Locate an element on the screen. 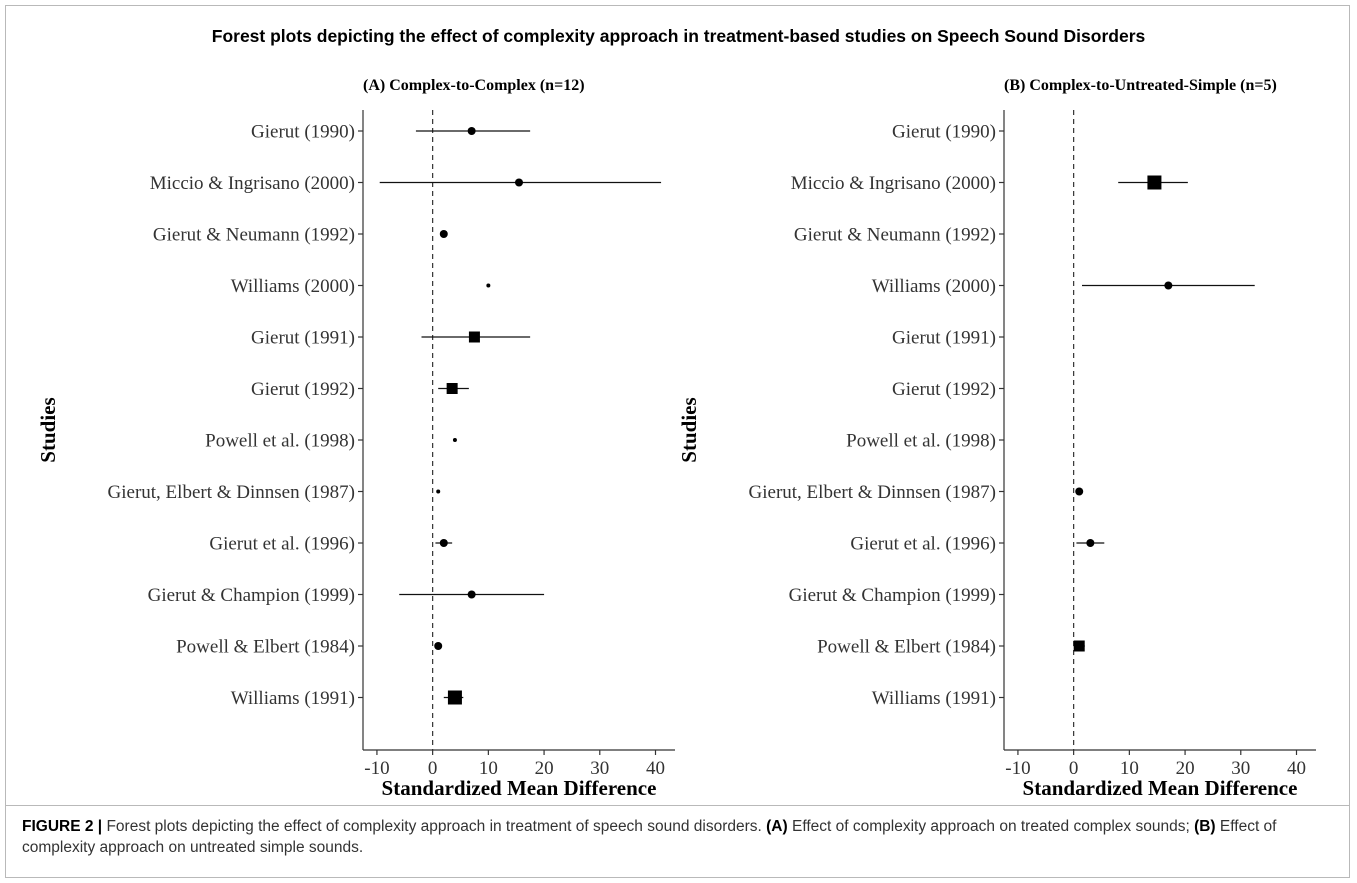 Image resolution: width=1357 pixels, height=883 pixels. caption-panel-a: (A) is located at coordinates (777, 826).